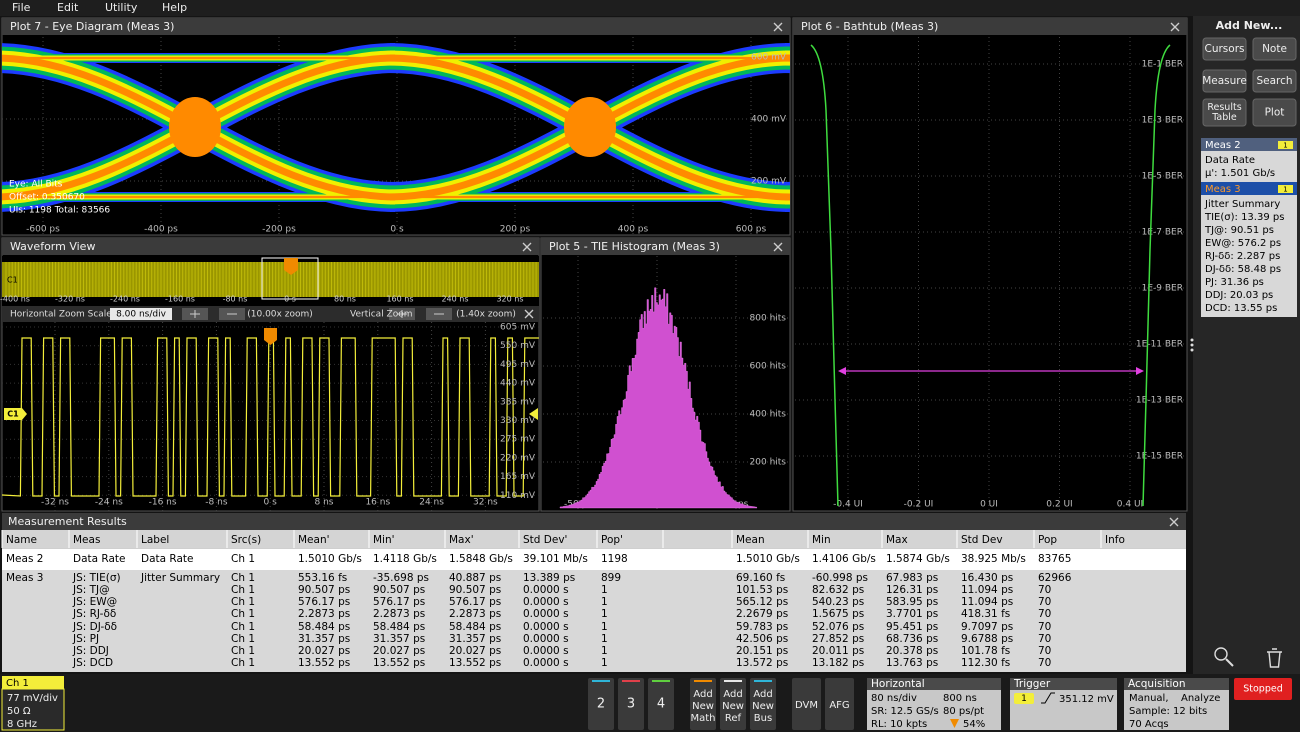 The image size is (1300, 732). What do you see at coordinates (33, 709) in the screenshot?
I see `channel-box` at bounding box center [33, 709].